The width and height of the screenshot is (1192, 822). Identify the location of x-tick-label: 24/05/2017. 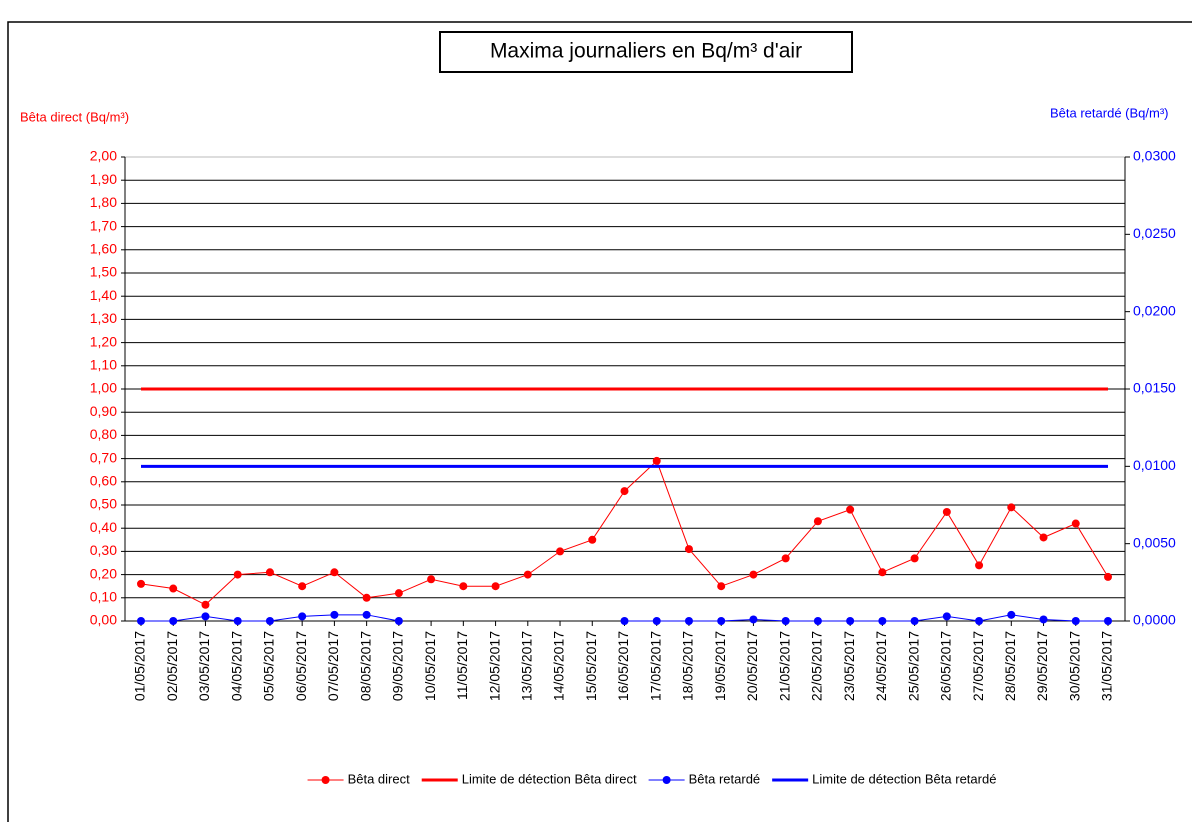
(881, 666).